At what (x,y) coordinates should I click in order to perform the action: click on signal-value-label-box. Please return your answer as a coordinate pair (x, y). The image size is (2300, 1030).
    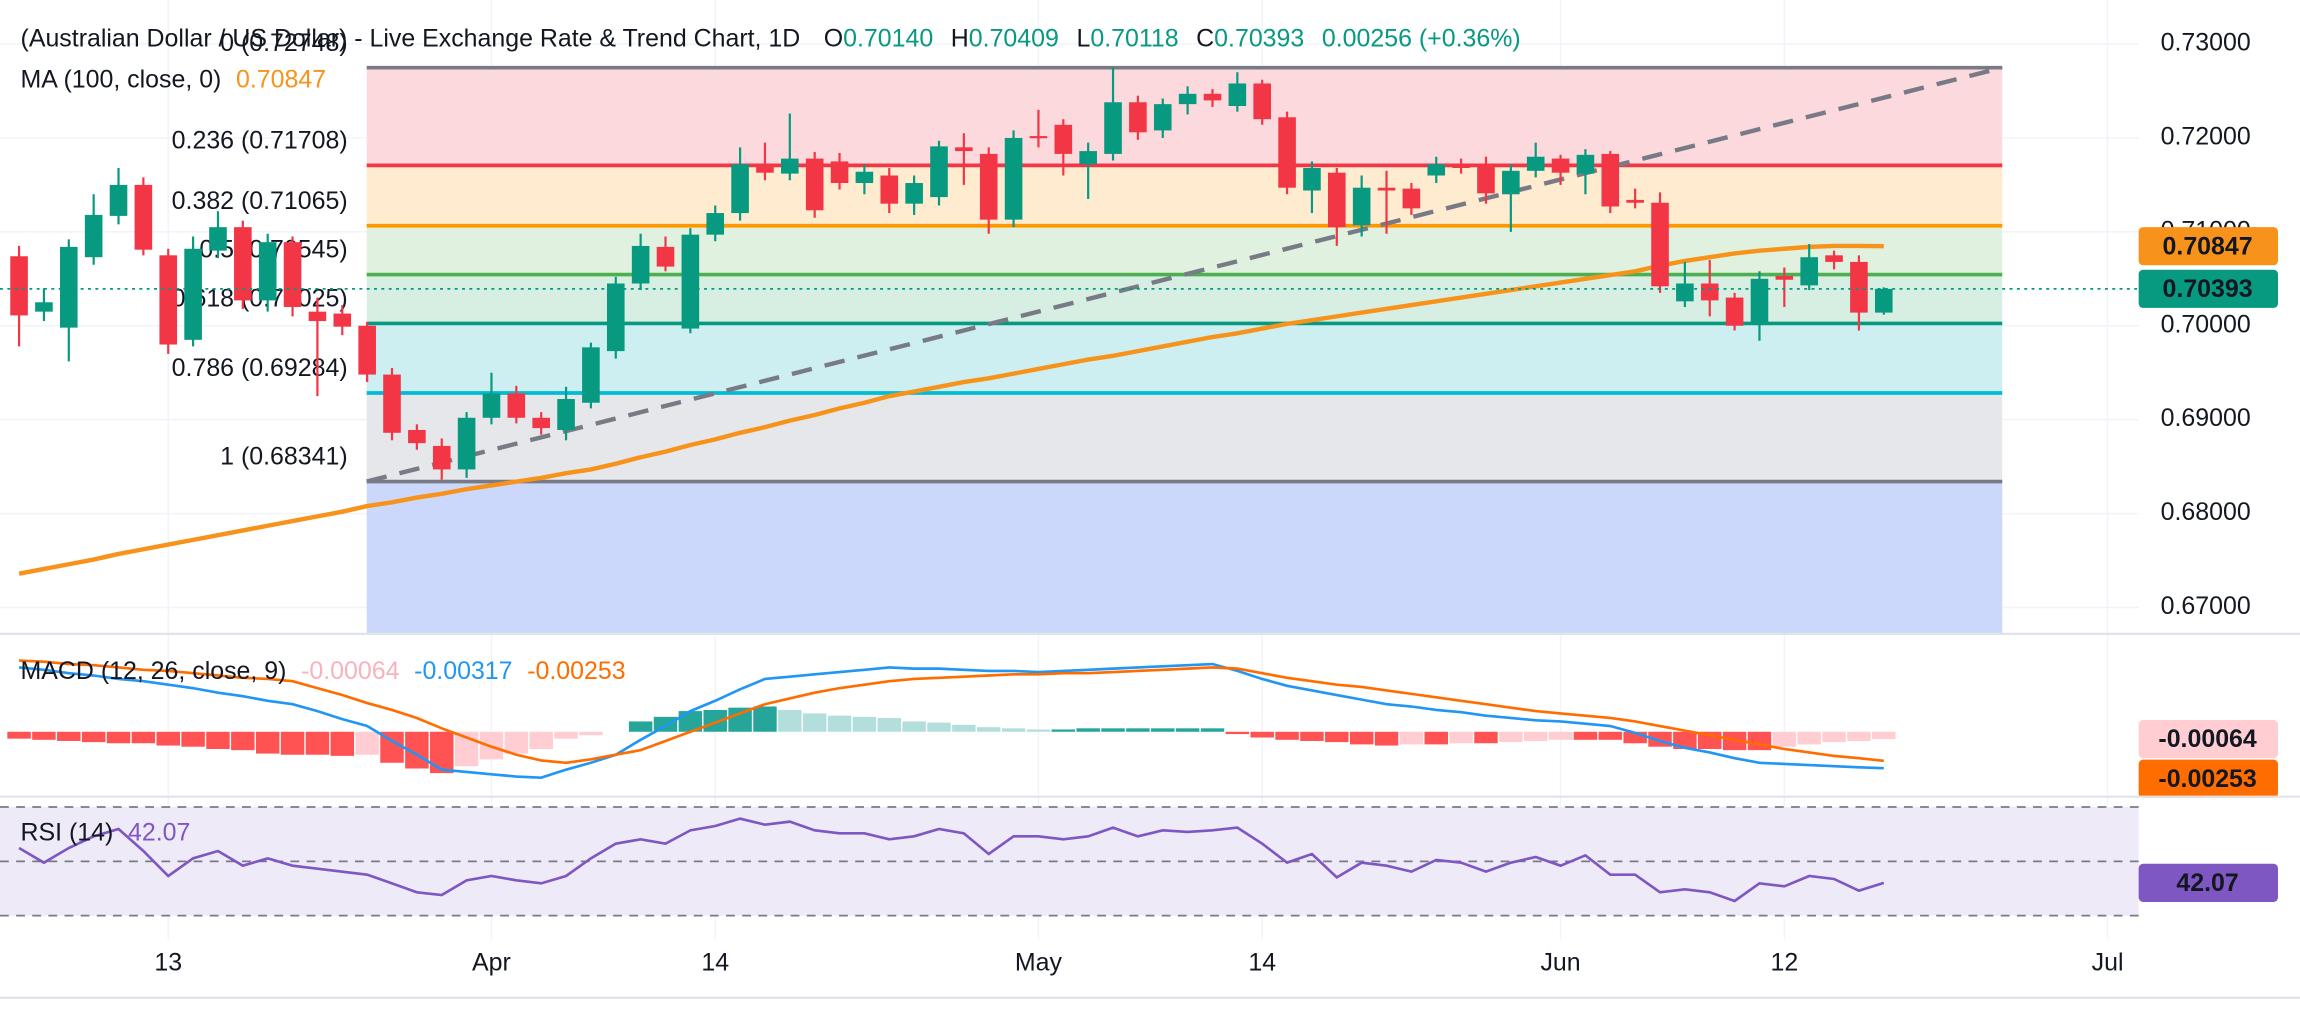
    Looking at the image, I should click on (2208, 778).